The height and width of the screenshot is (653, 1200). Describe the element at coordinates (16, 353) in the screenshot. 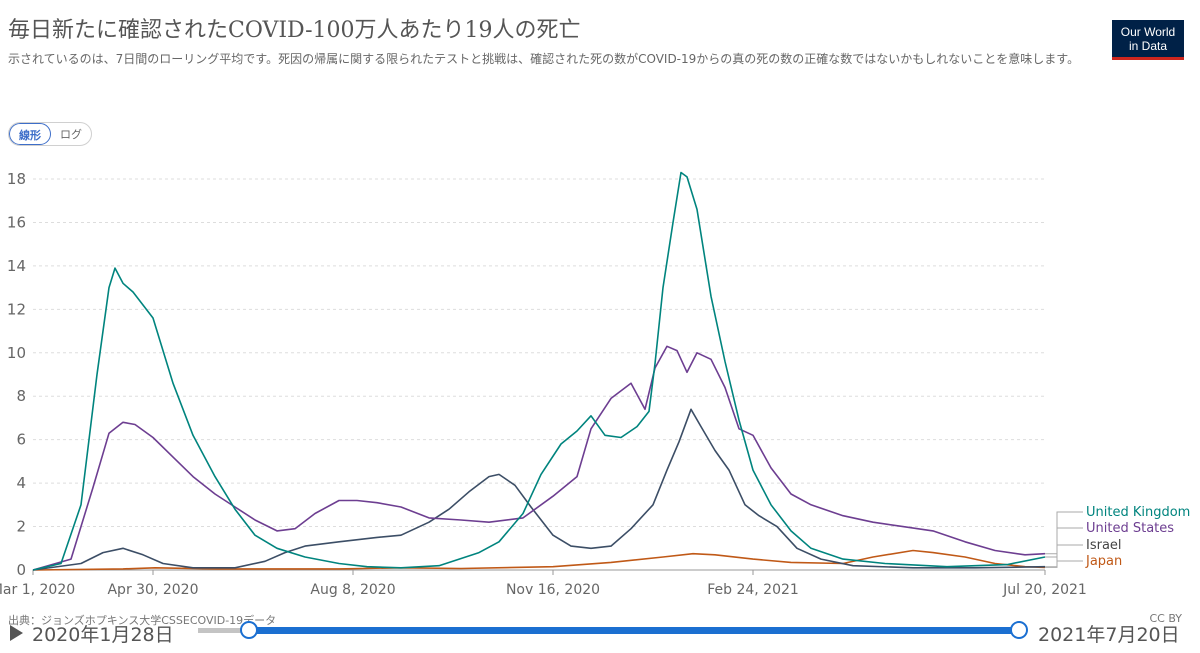

I see `y-tick-label: 10` at that location.